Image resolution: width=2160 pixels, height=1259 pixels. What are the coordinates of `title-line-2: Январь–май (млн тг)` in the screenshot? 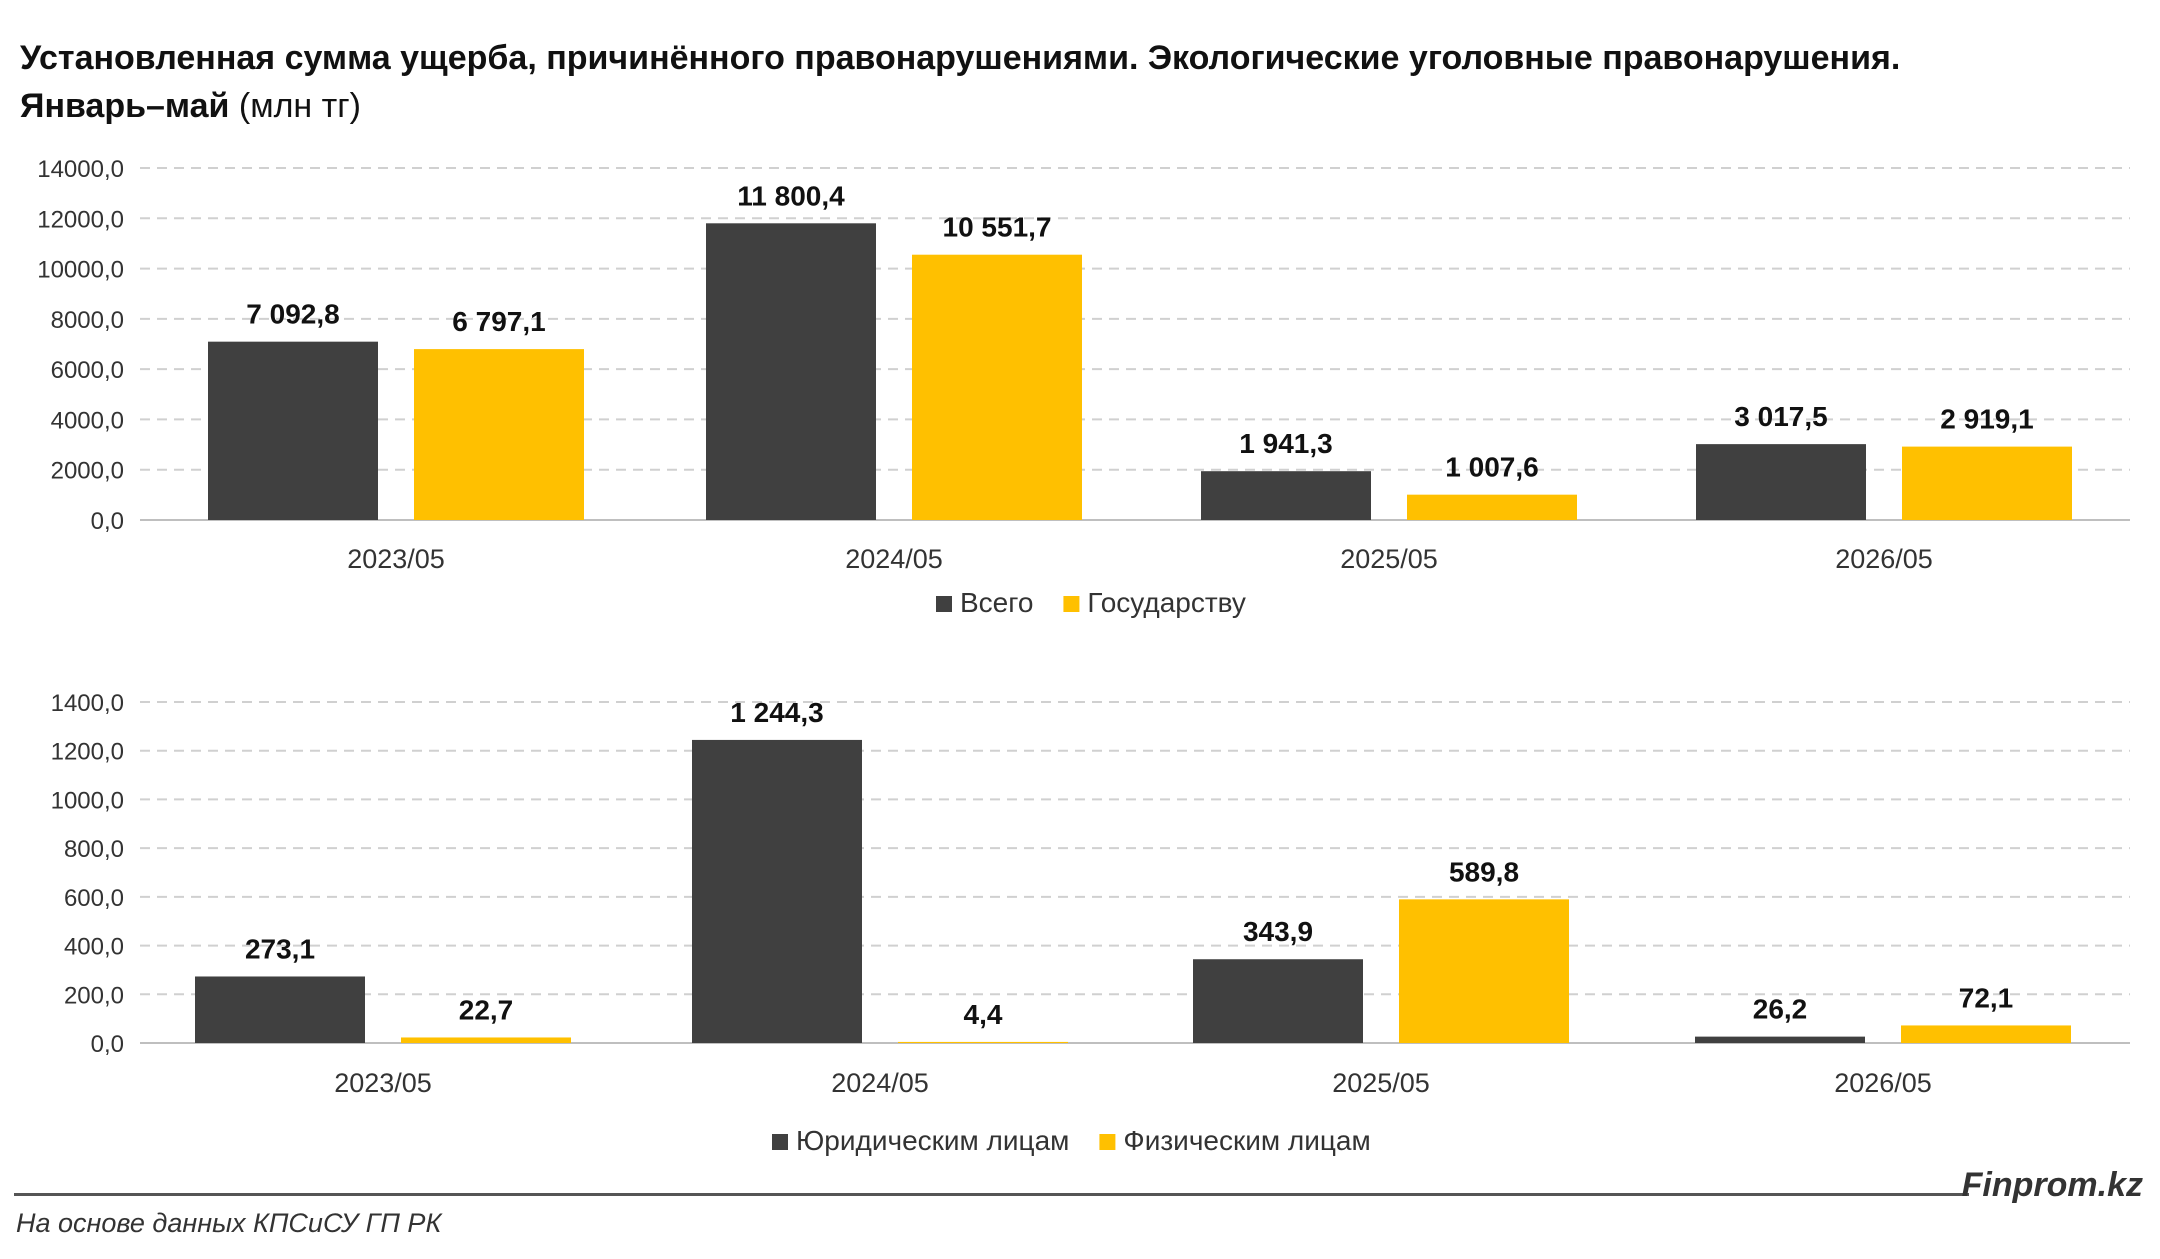 It's located at (1070, 106).